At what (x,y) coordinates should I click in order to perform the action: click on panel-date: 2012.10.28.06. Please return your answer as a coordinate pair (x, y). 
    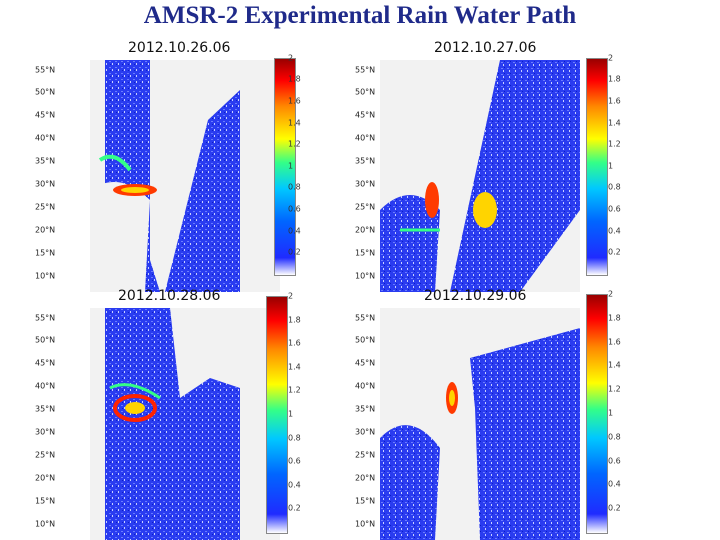
    Looking at the image, I should click on (169, 296).